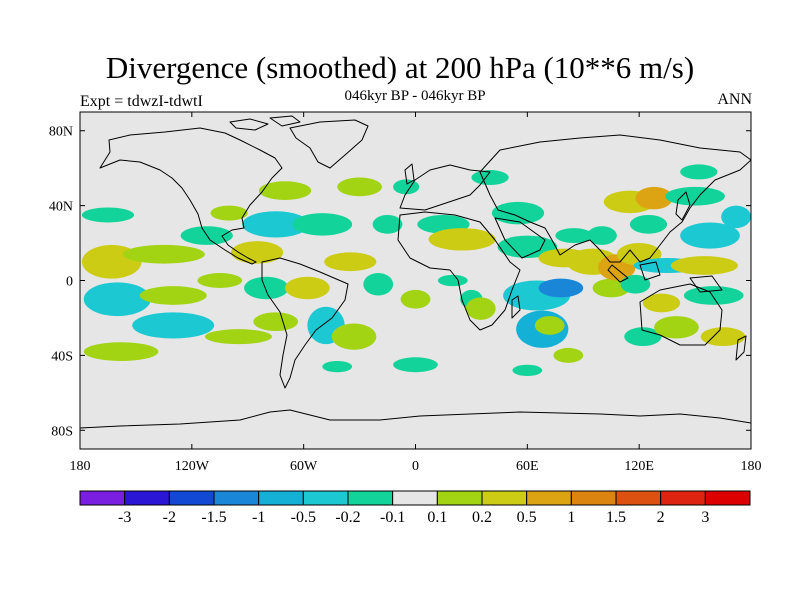  Describe the element at coordinates (639, 466) in the screenshot. I see `x-tick-label: 120E` at that location.